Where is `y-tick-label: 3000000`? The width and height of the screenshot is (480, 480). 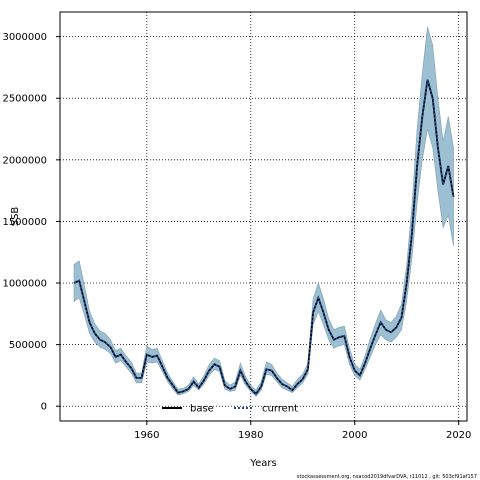
y-tick-label: 3000000 is located at coordinates (24, 37).